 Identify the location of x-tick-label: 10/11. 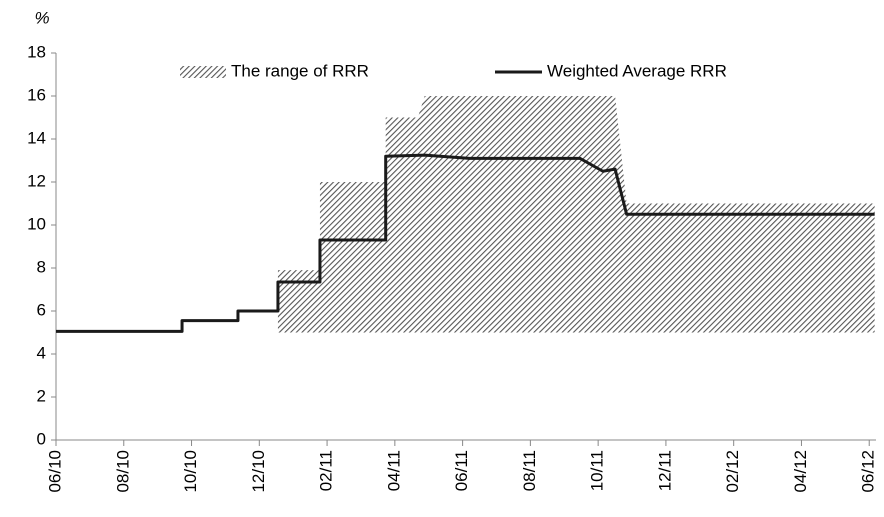
(597, 470).